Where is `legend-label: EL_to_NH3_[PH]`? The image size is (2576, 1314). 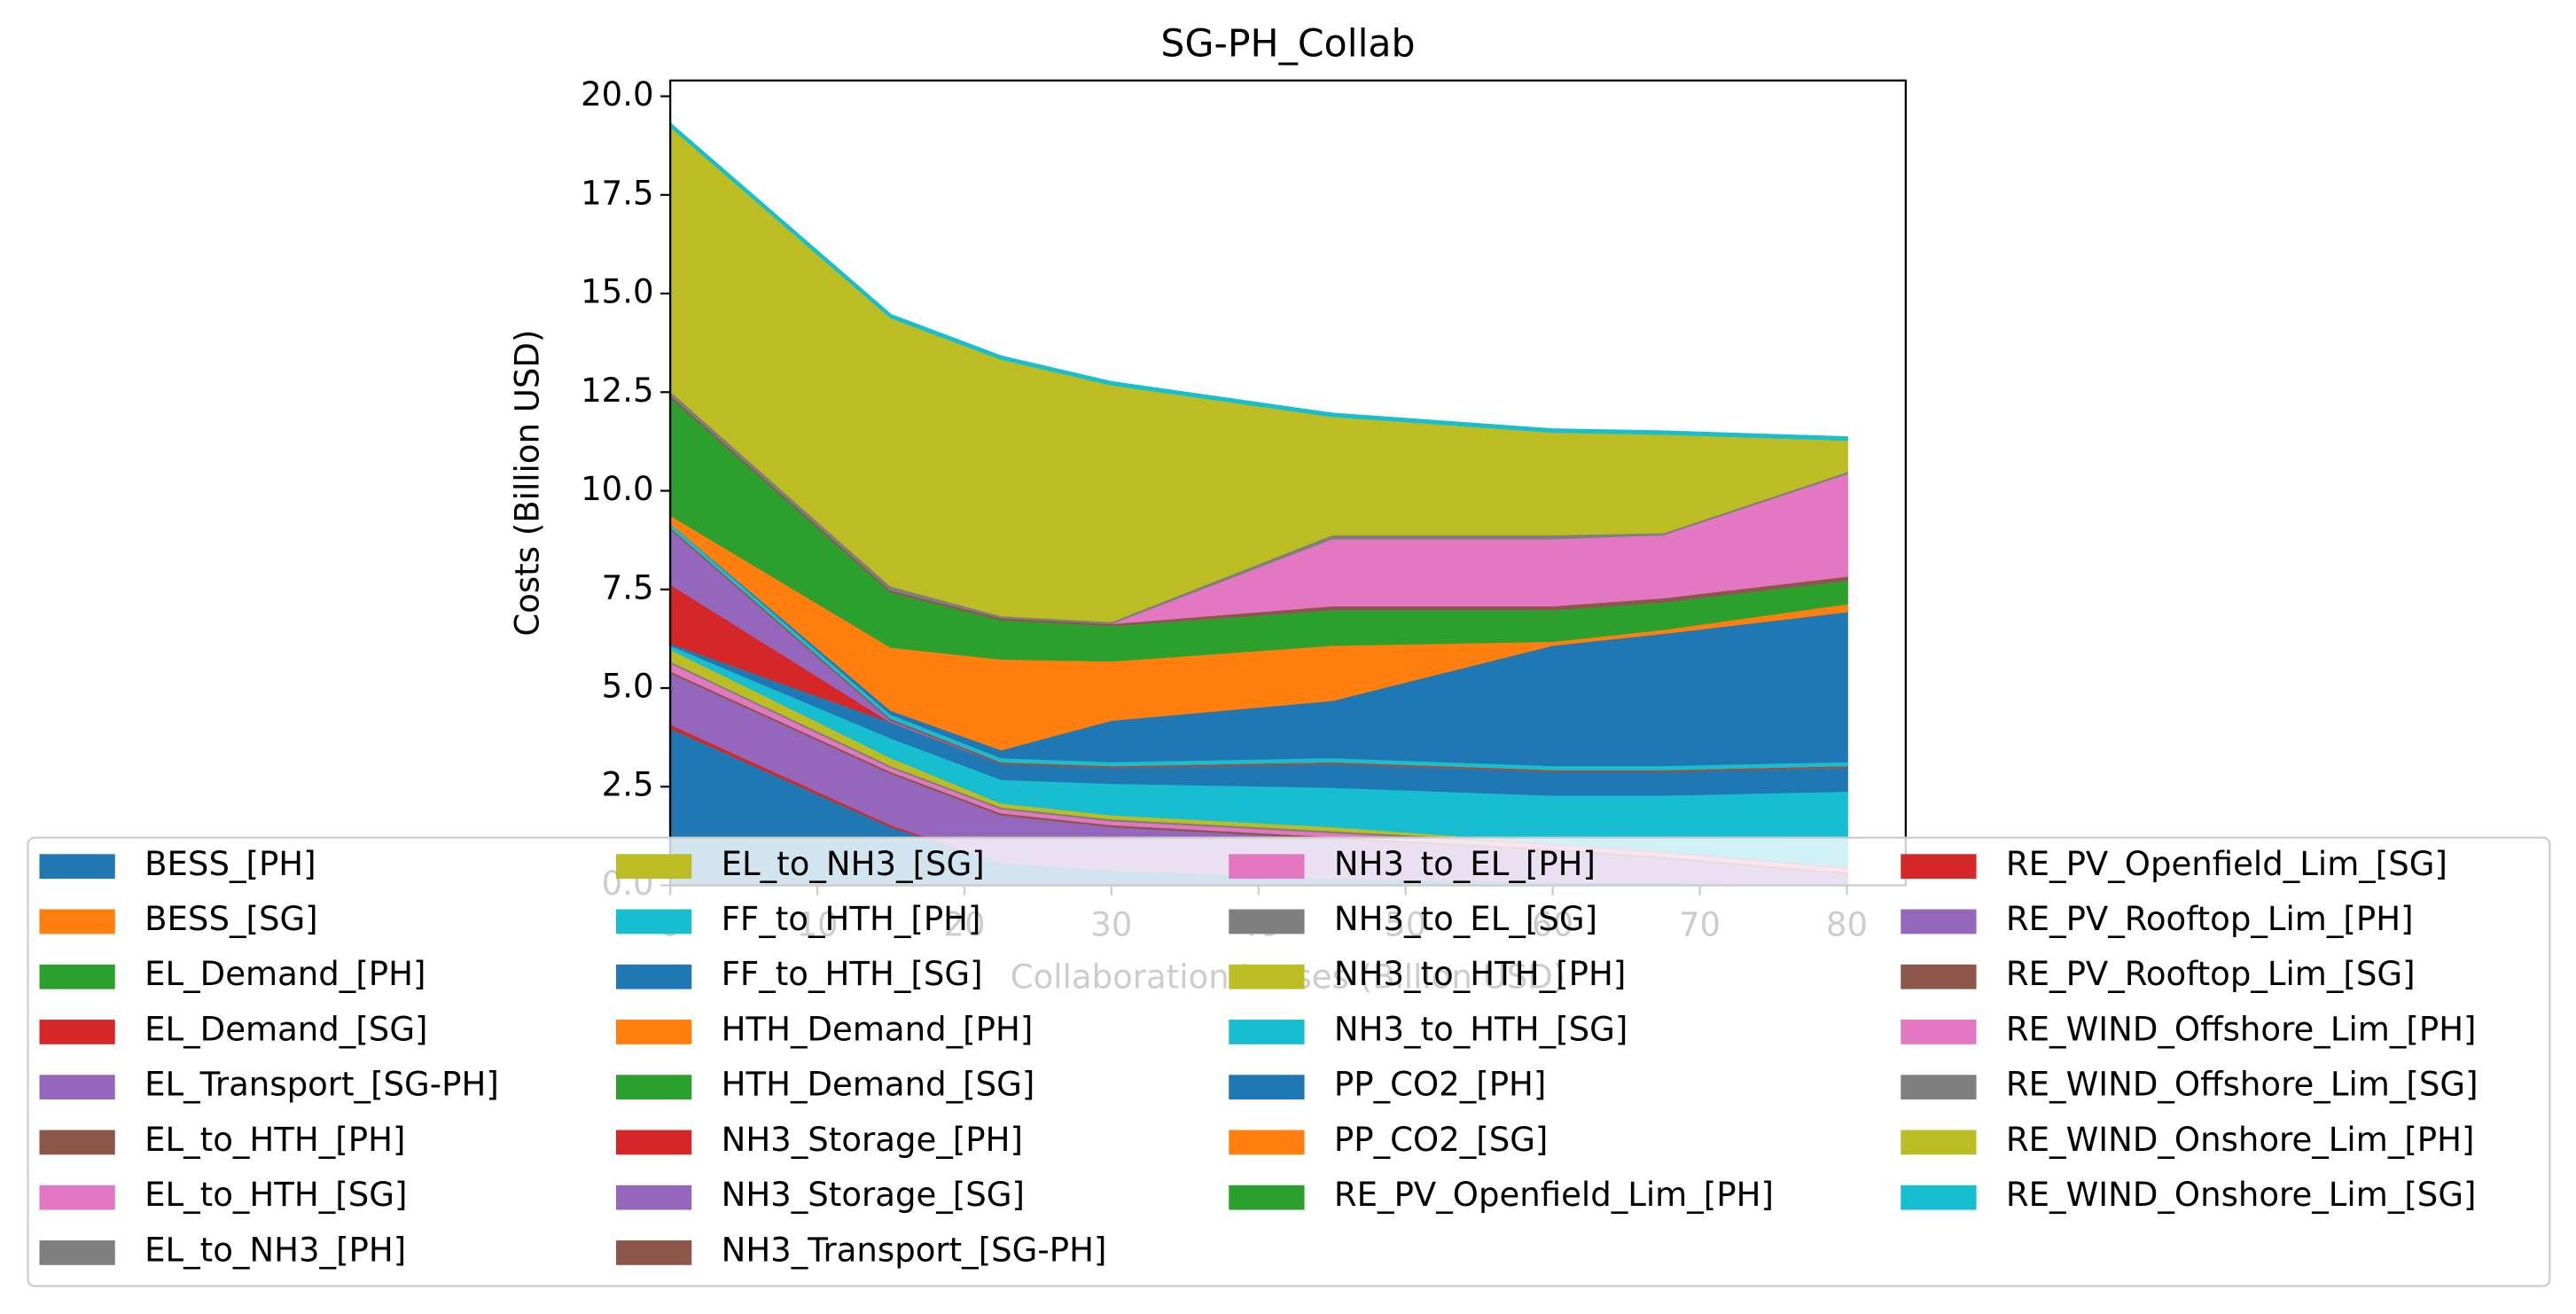
legend-label: EL_to_NH3_[PH] is located at coordinates (275, 1250).